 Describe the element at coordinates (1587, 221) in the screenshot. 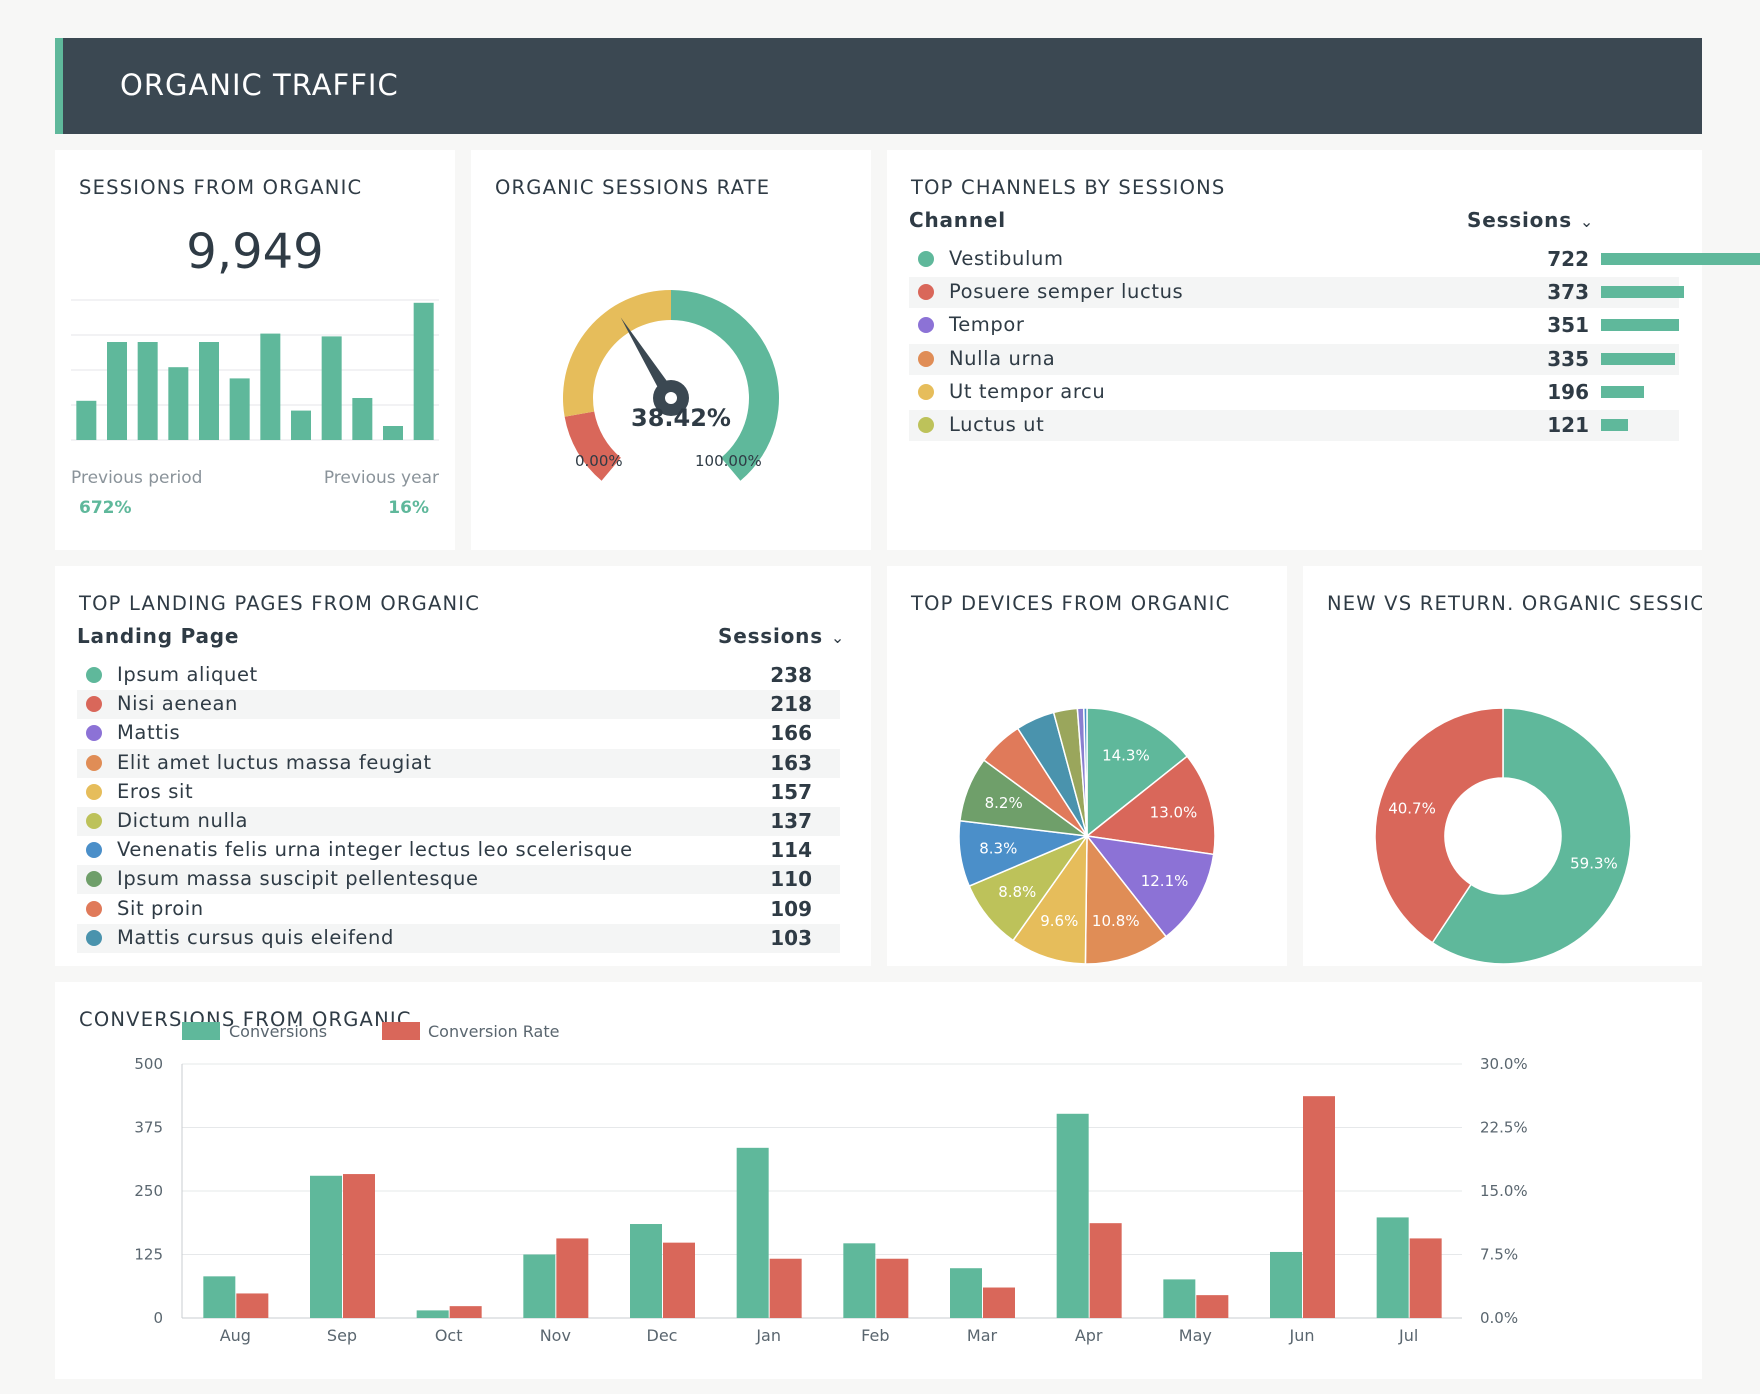

I see `chevron-down-icon: ⌄` at that location.